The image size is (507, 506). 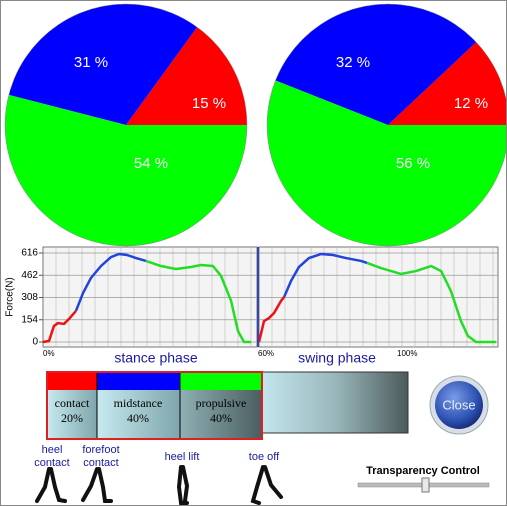 What do you see at coordinates (52, 456) in the screenshot?
I see `event-label: heel contact` at bounding box center [52, 456].